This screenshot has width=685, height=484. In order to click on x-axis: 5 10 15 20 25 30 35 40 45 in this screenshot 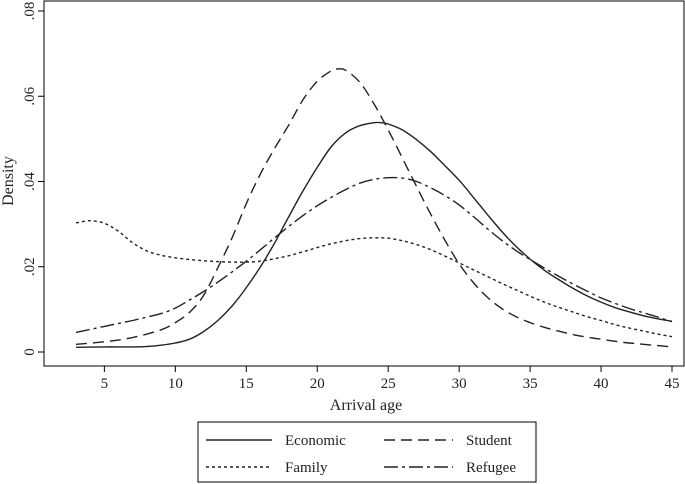, I will do `click(390, 379)`.